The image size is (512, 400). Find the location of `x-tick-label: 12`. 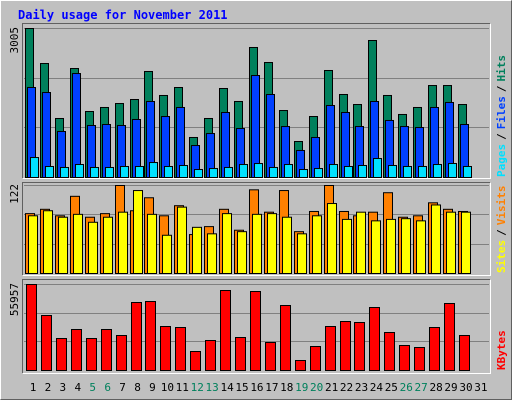

x-tick-label: 12 is located at coordinates (197, 387).